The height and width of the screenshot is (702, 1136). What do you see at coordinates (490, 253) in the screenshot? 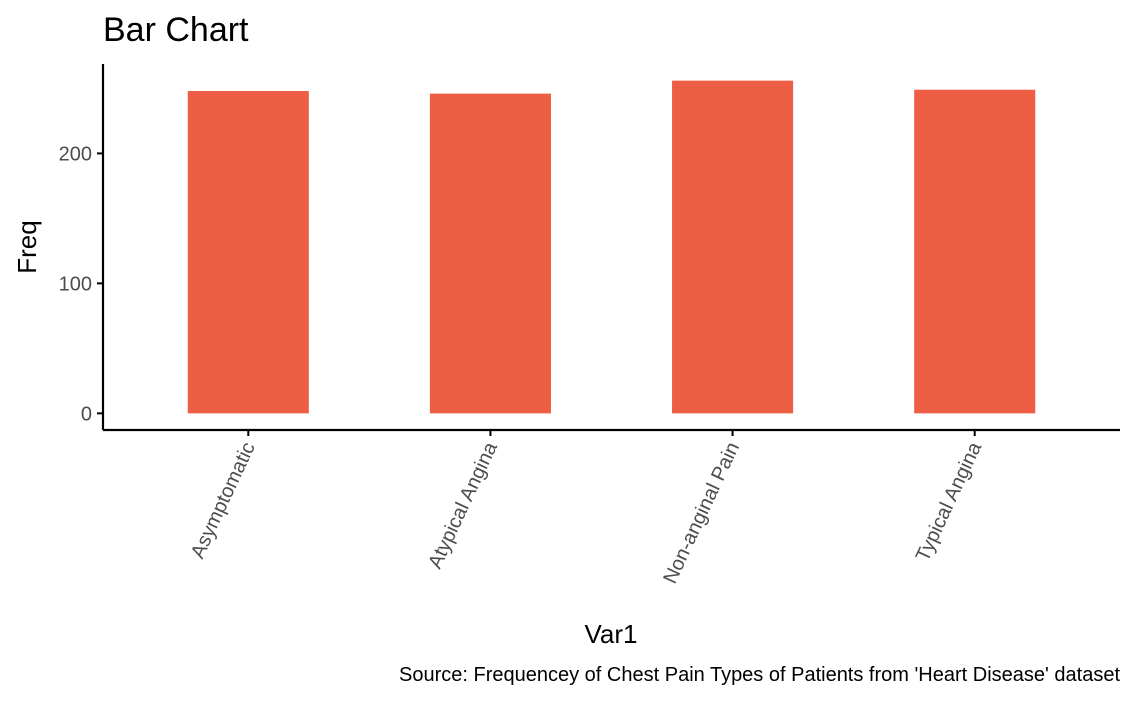
I see `bar-atypical-angina` at bounding box center [490, 253].